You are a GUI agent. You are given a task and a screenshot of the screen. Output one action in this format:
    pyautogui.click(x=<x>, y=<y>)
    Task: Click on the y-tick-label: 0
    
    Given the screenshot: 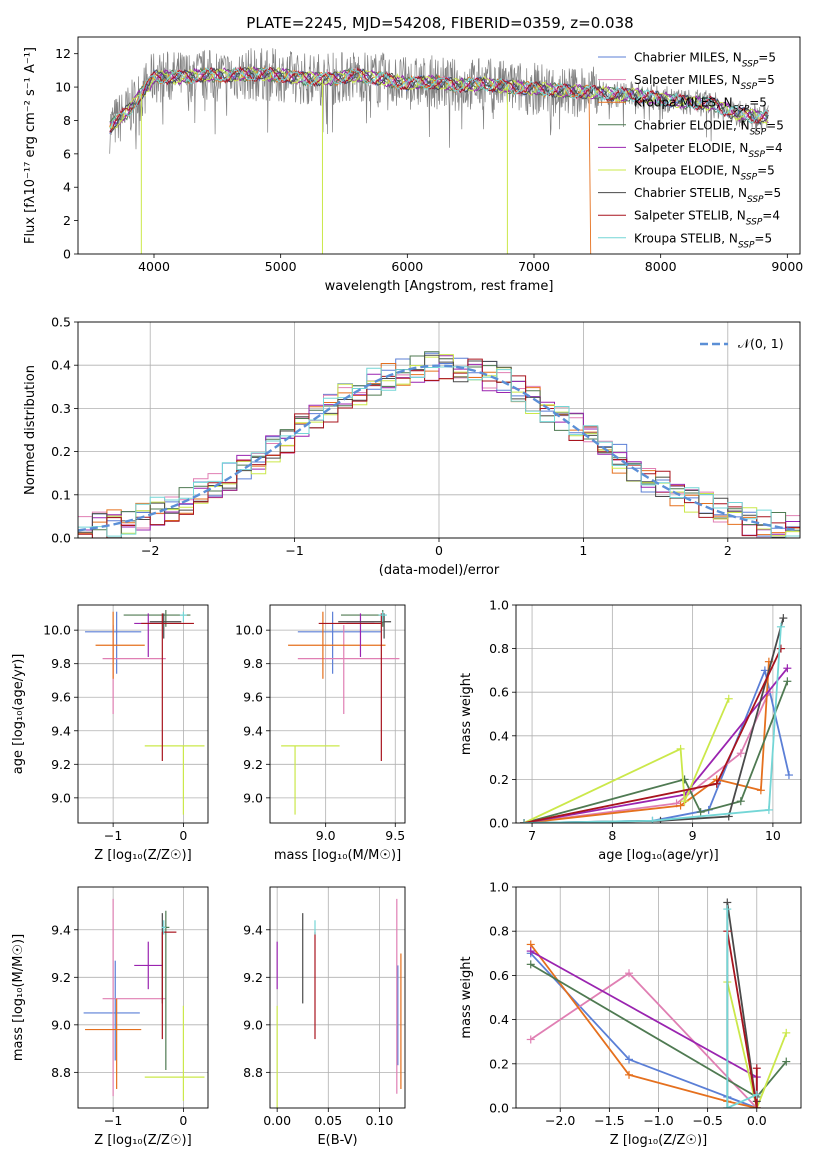 What is the action you would take?
    pyautogui.click(x=67, y=254)
    